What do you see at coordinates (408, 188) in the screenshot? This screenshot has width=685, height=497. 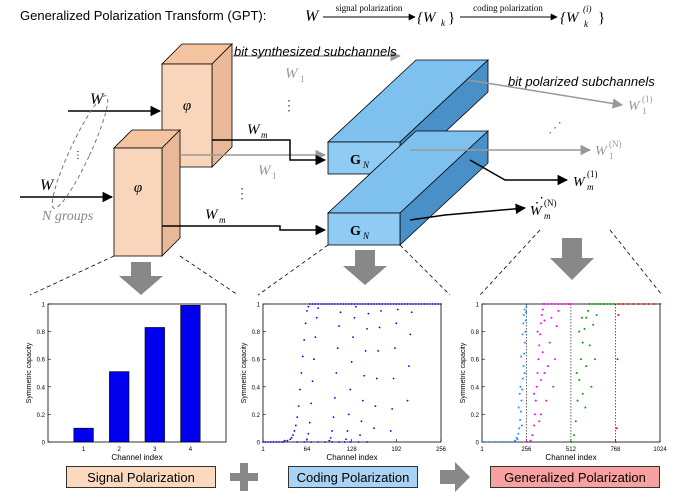 I see `gn-block-front: G N` at bounding box center [408, 188].